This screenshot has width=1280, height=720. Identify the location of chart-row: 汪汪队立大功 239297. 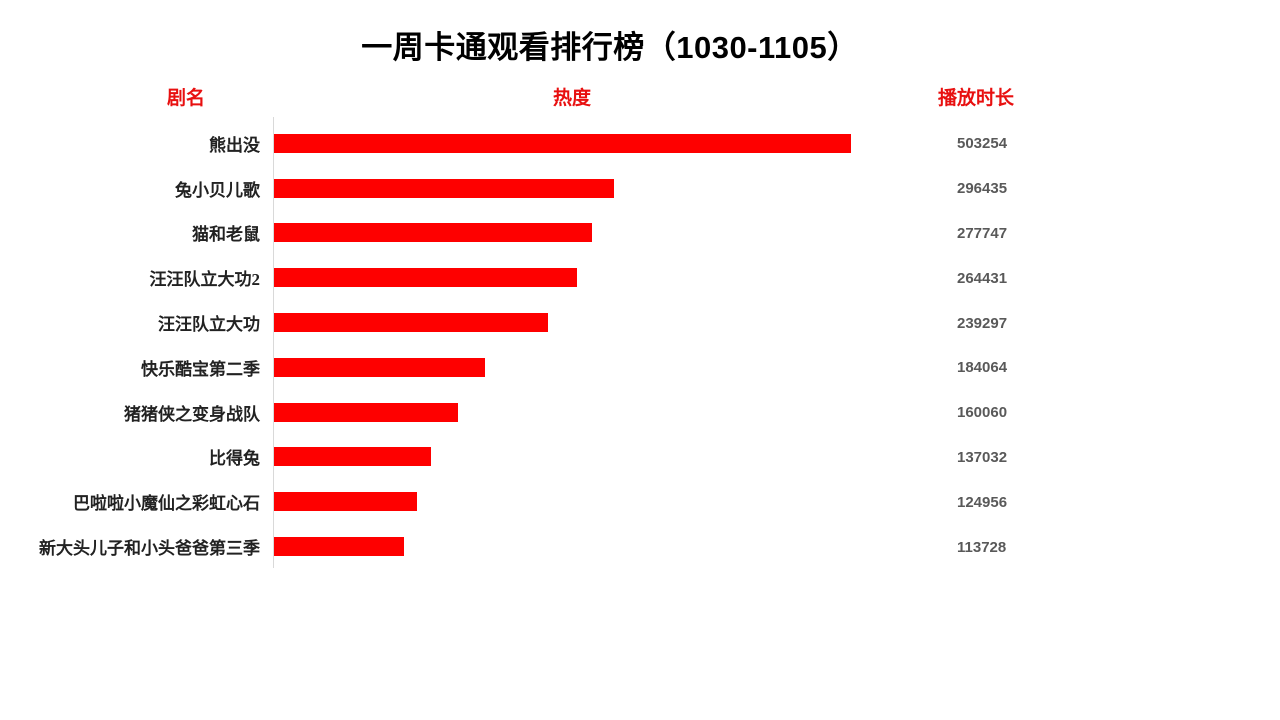
(640, 322).